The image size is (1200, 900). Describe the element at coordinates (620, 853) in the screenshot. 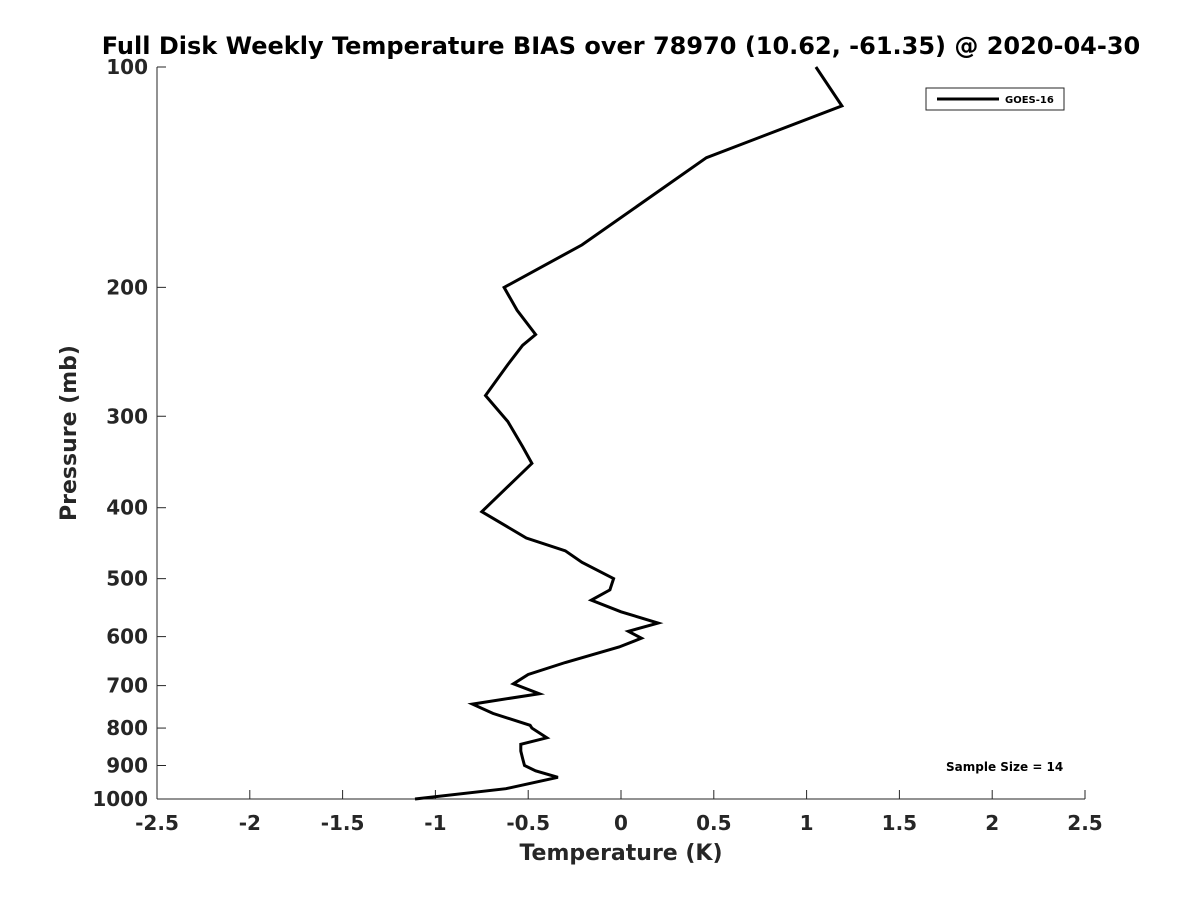

I see `x-axis-label: Temperature (K)` at that location.